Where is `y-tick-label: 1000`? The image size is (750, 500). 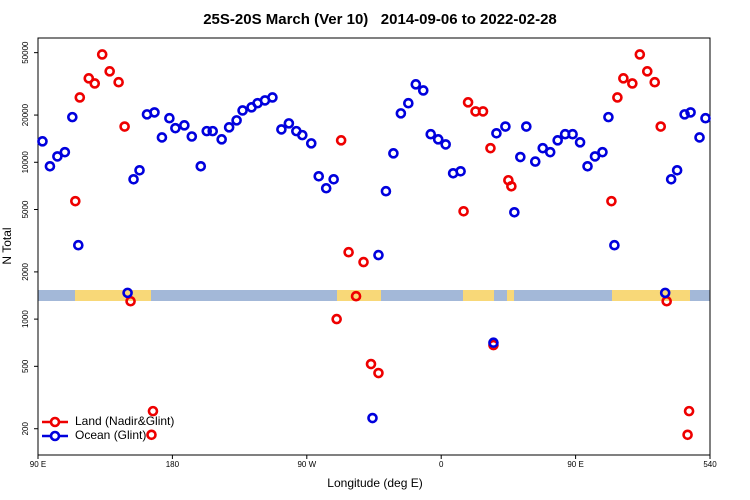
y-tick-label: 1000 is located at coordinates (25, 319).